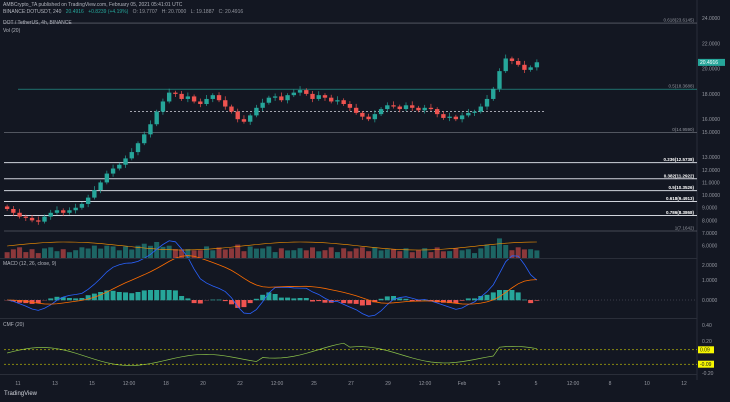 This screenshot has height=402, width=730. I want to click on price-tick: 6.0000, so click(710, 247).